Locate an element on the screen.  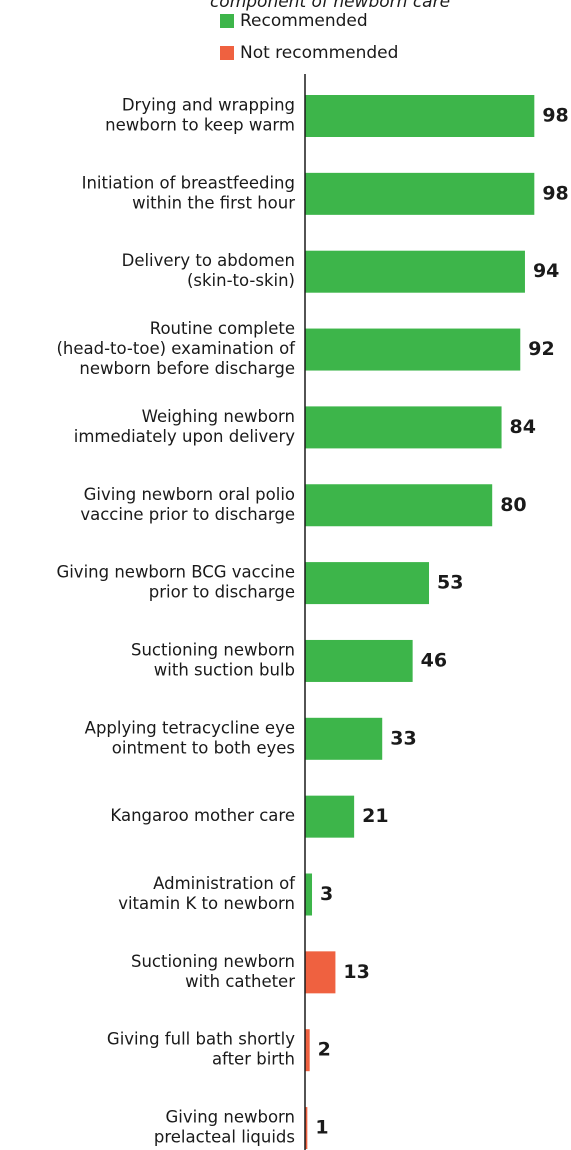
y-tick-label: Administration of is located at coordinates (224, 883).